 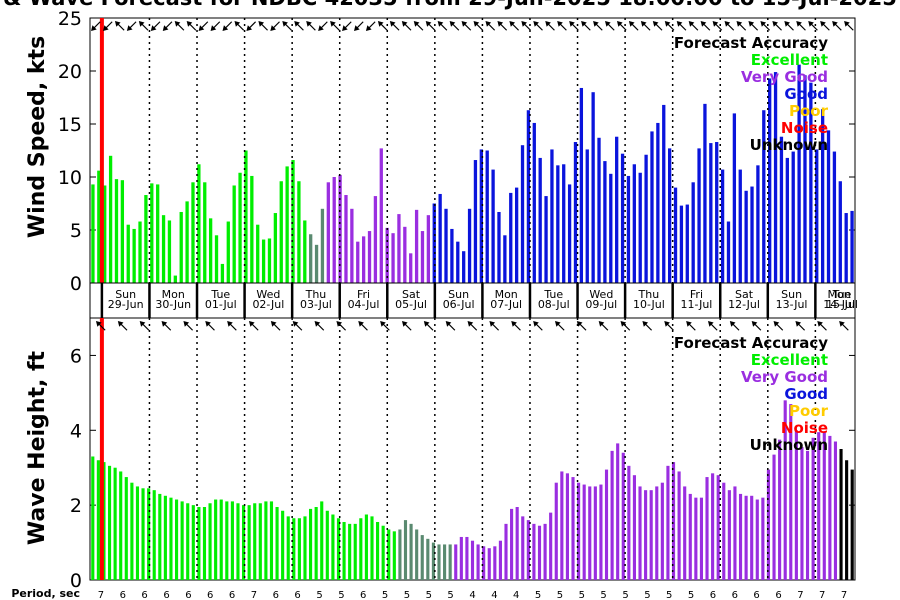 What do you see at coordinates (458, 294) in the screenshot?
I see `day-name-label: Sun` at bounding box center [458, 294].